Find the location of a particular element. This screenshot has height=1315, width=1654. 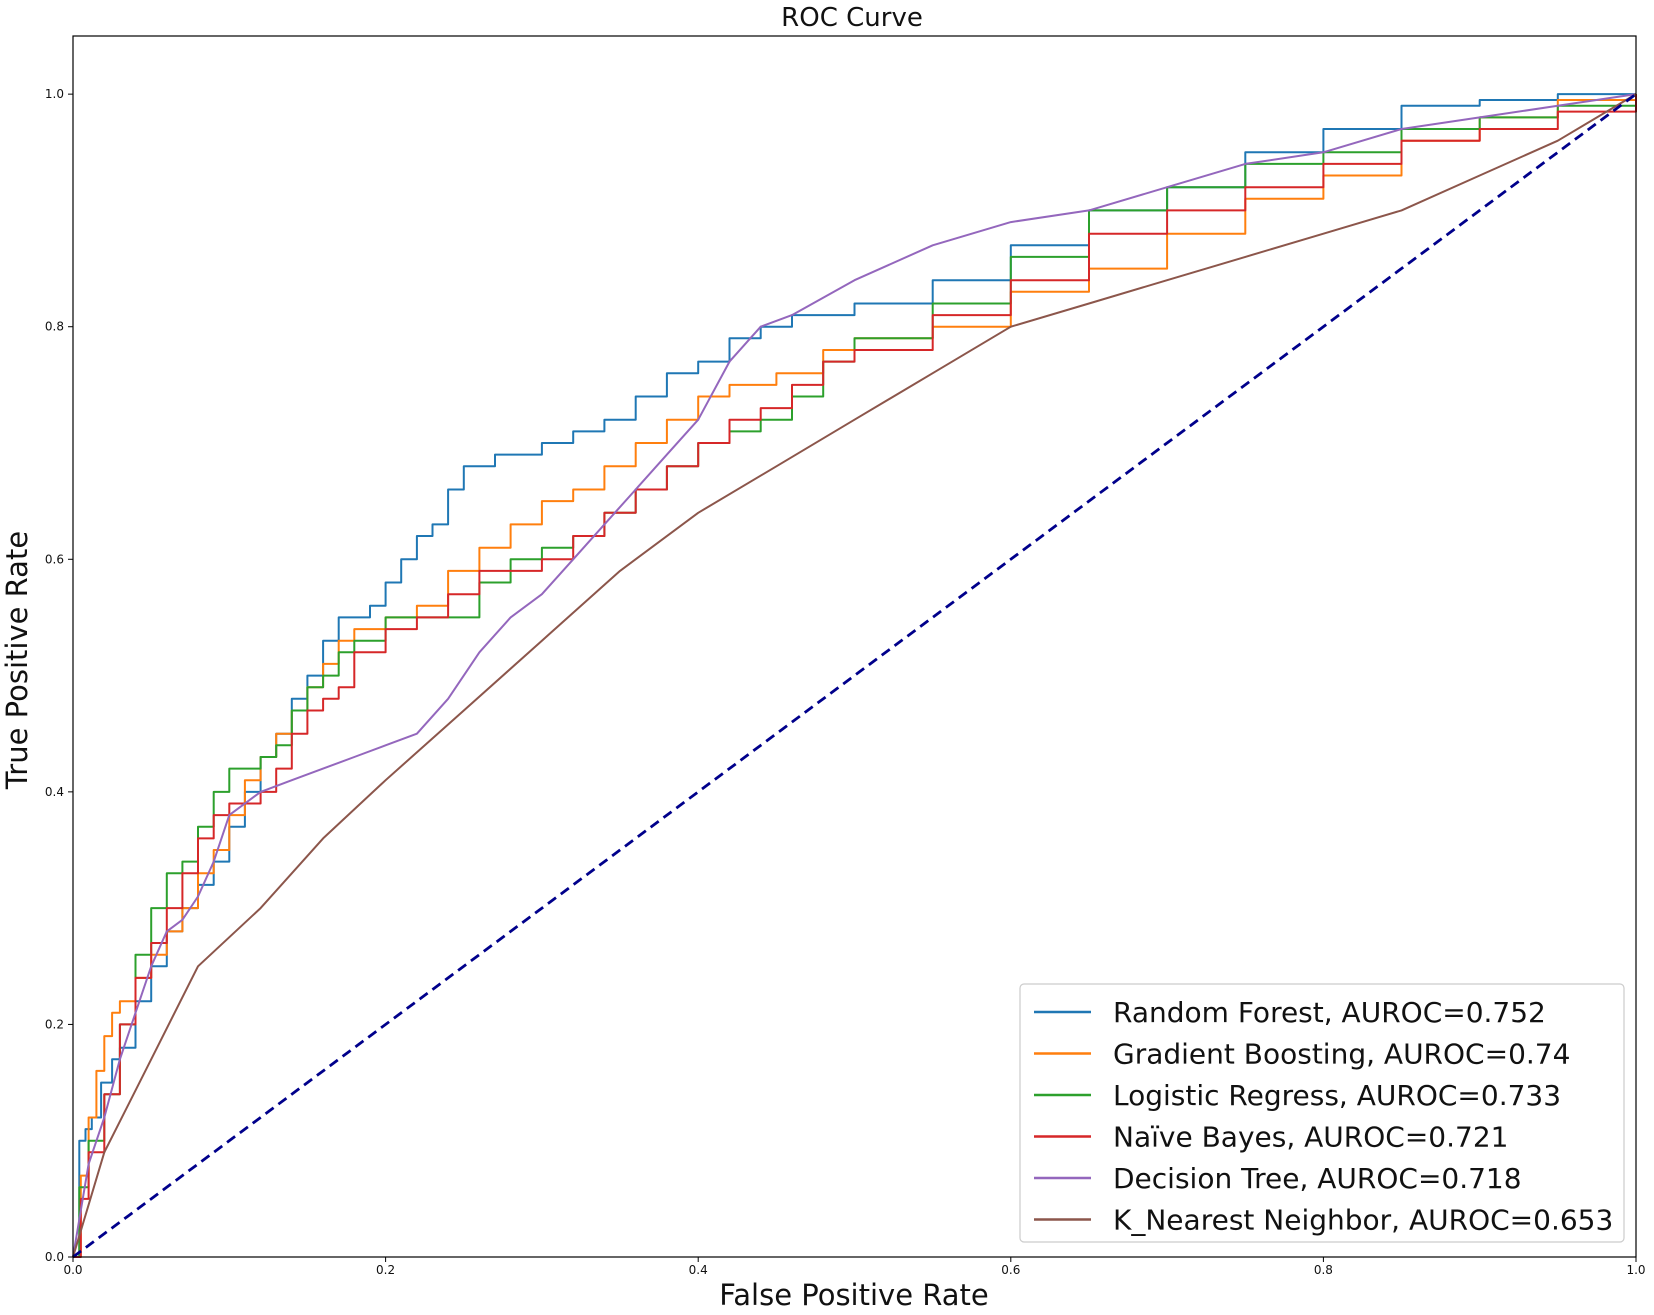

x-tick-label: 0.0 is located at coordinates (72, 1270).